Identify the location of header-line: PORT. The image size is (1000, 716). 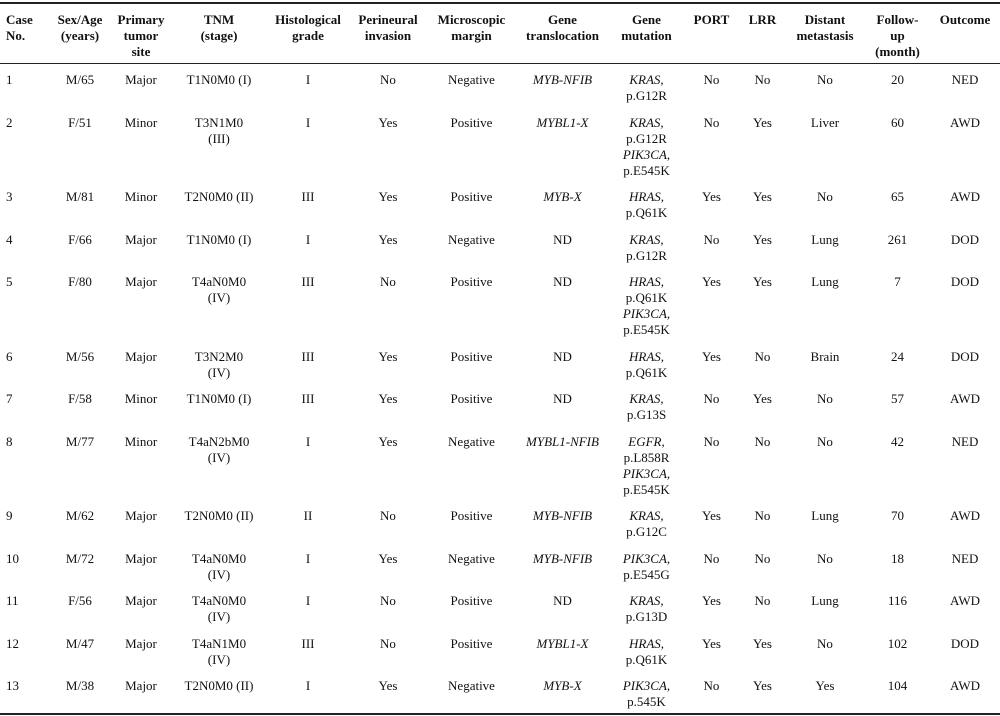
(711, 19).